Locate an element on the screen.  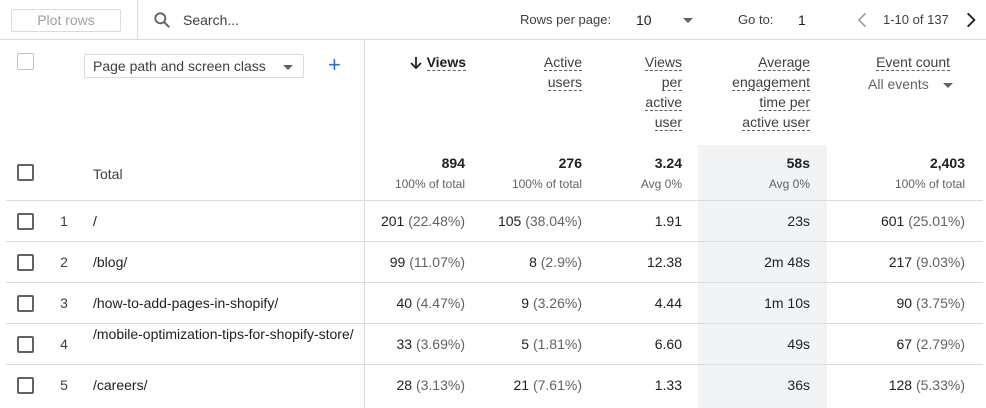
total-event-count-sub: 100% of total is located at coordinates (929, 184).